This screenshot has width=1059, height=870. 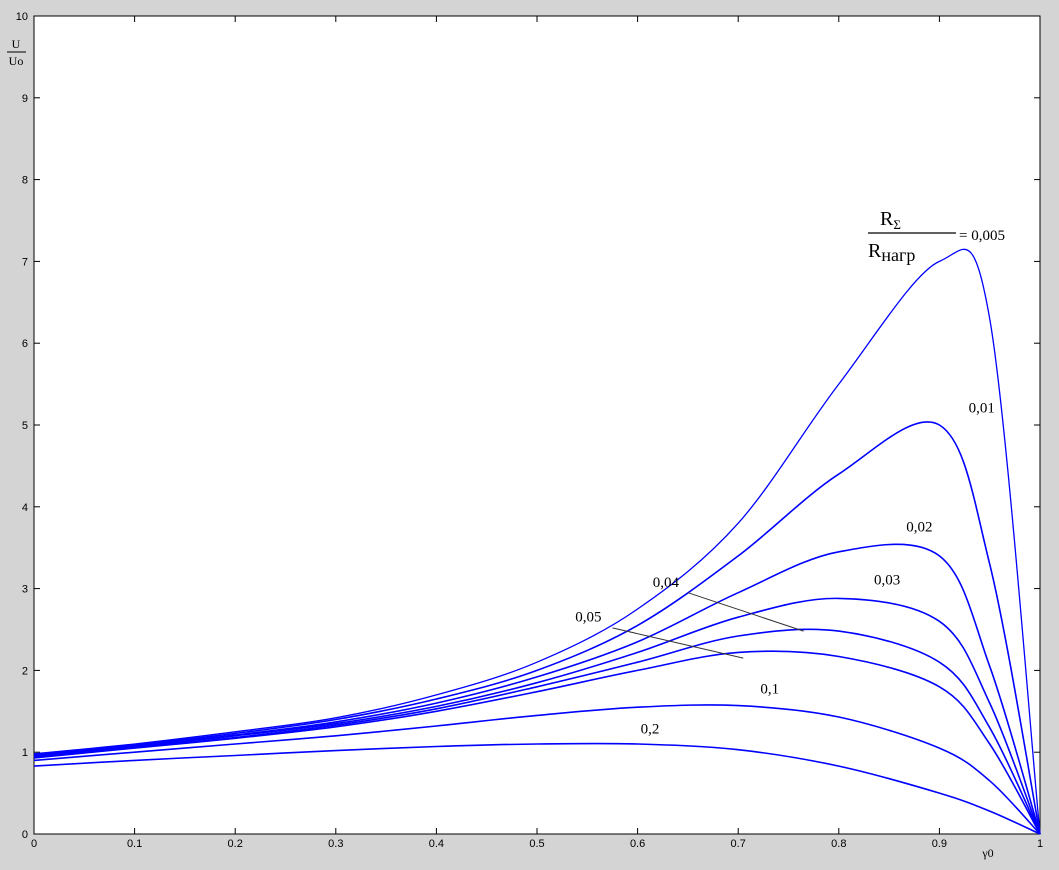 What do you see at coordinates (134, 844) in the screenshot?
I see `x-tick-label: 0.1` at bounding box center [134, 844].